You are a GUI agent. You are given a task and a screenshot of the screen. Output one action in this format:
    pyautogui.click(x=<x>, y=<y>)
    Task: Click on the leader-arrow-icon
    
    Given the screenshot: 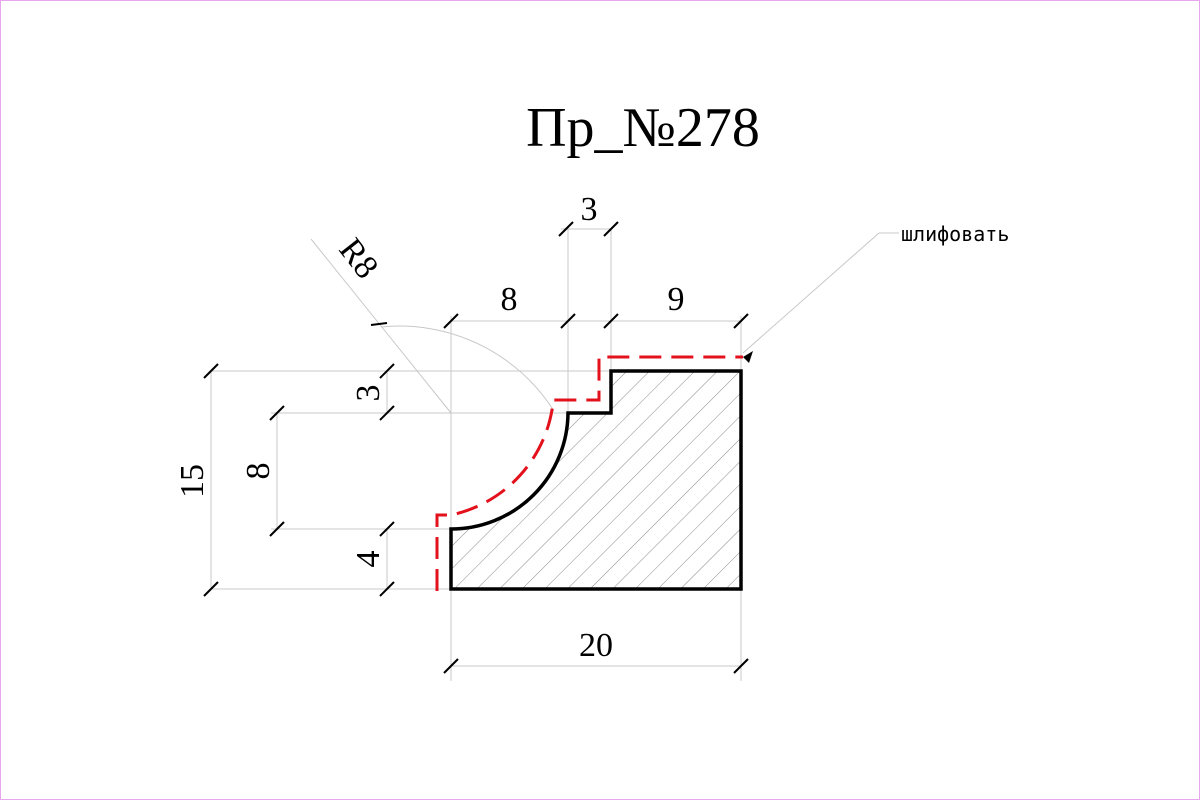 What is the action you would take?
    pyautogui.click(x=748, y=357)
    